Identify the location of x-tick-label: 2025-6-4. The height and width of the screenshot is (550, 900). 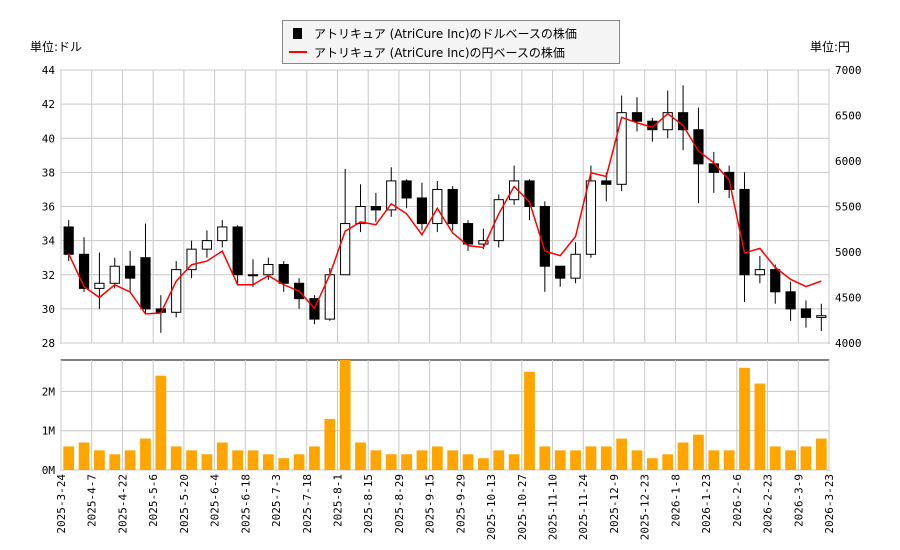
(215, 500).